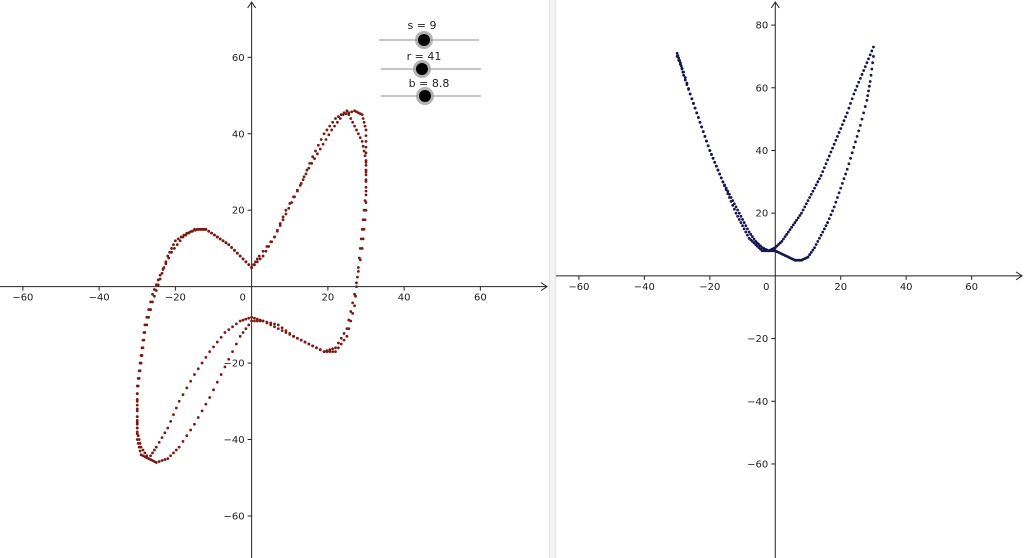  Describe the element at coordinates (424, 40) in the screenshot. I see `slider-s-knob` at that location.